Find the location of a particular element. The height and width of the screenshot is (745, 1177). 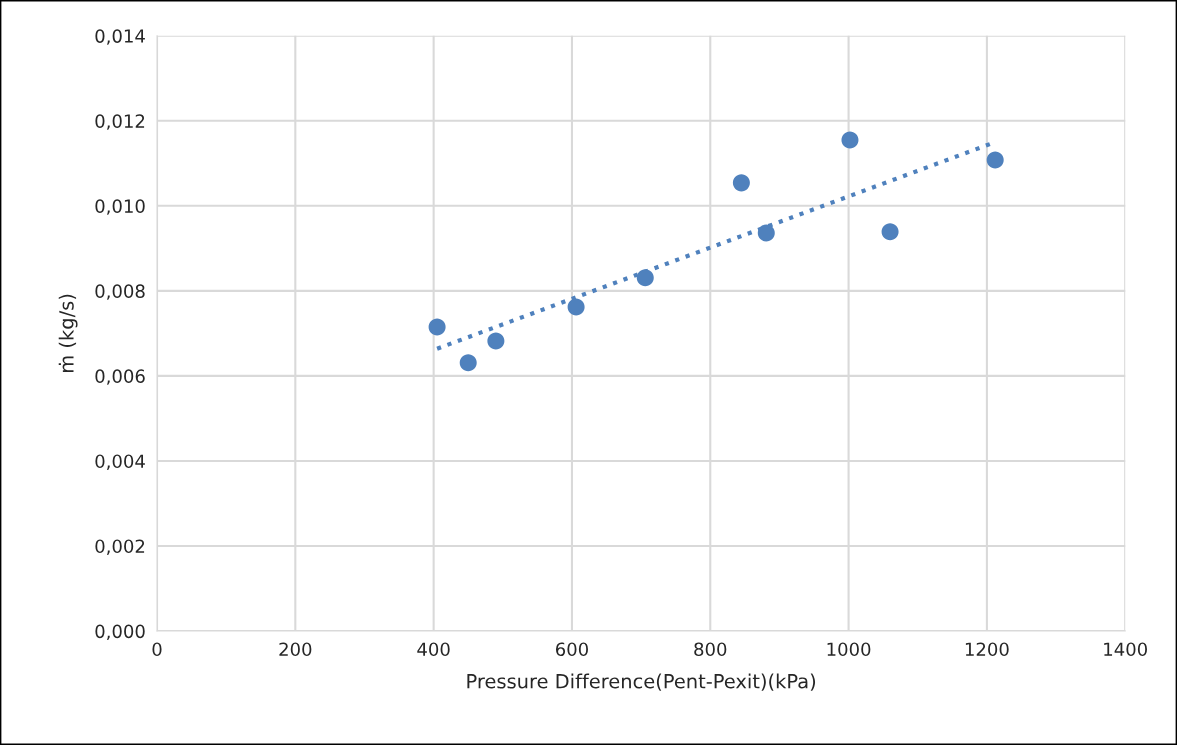

x-tick-label: 800 is located at coordinates (710, 649).